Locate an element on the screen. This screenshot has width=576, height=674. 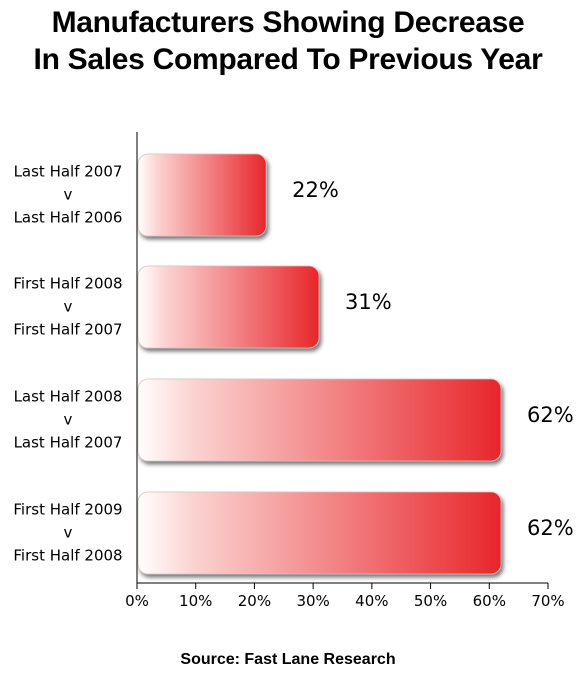
category-label-1-line-2: v is located at coordinates (68, 195).